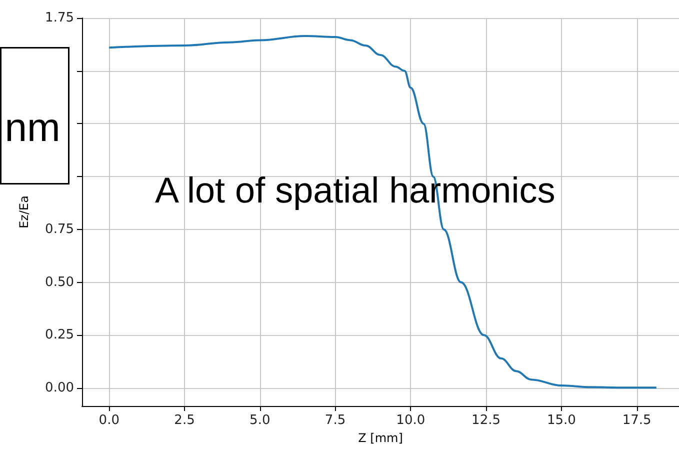 The image size is (679, 451). What do you see at coordinates (59, 335) in the screenshot?
I see `y-tick-label: 0.25` at bounding box center [59, 335].